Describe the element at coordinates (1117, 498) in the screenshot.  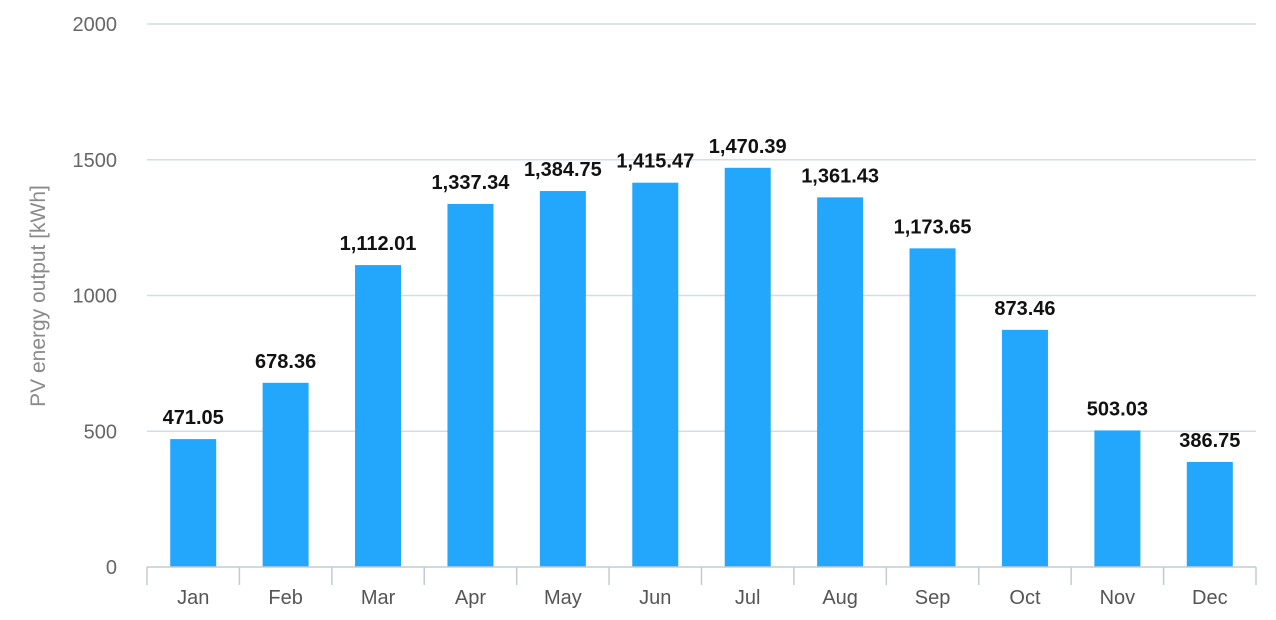
I see `bar-nov` at that location.